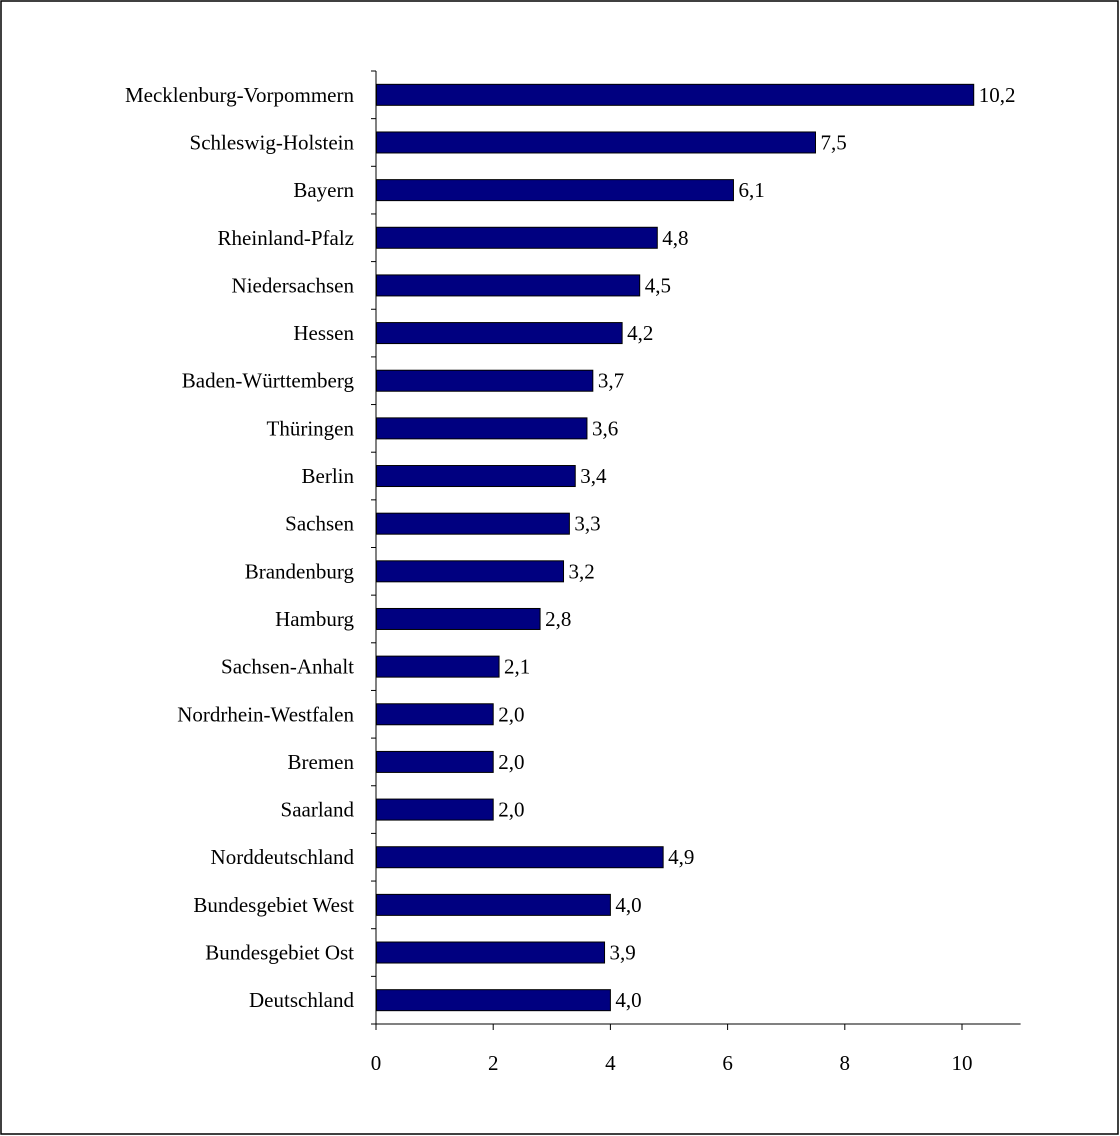 This screenshot has height=1136, width=1120. Describe the element at coordinates (751, 190) in the screenshot. I see `value-label: 6,1` at that location.